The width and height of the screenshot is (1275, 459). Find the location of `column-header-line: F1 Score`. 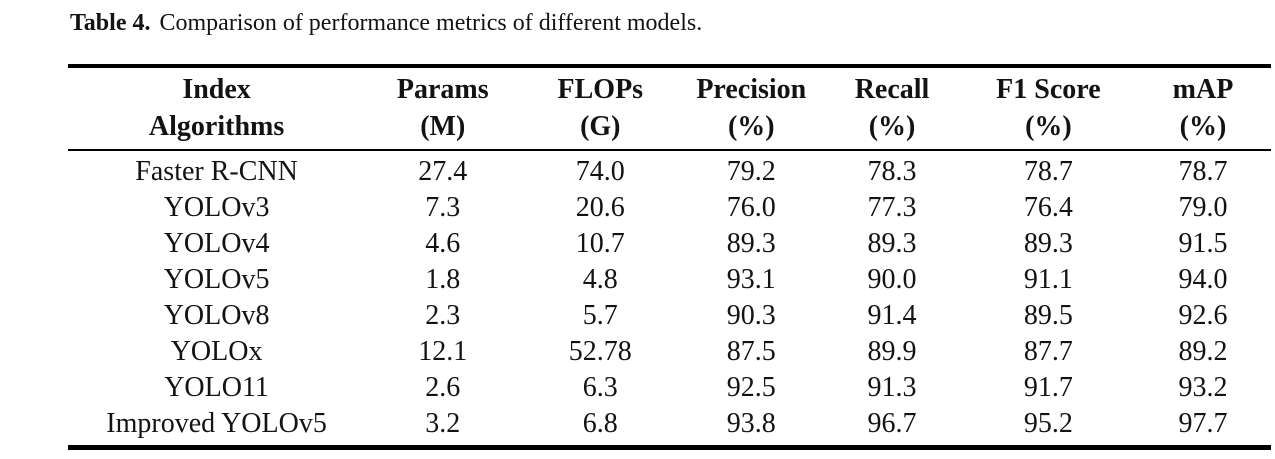

column-header-line: F1 Score is located at coordinates (1048, 89).